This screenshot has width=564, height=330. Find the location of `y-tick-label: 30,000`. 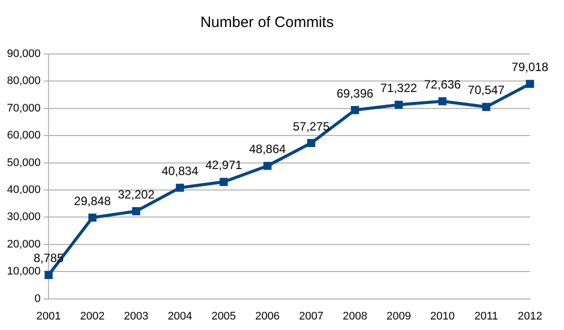

y-tick-label: 30,000 is located at coordinates (23, 217).